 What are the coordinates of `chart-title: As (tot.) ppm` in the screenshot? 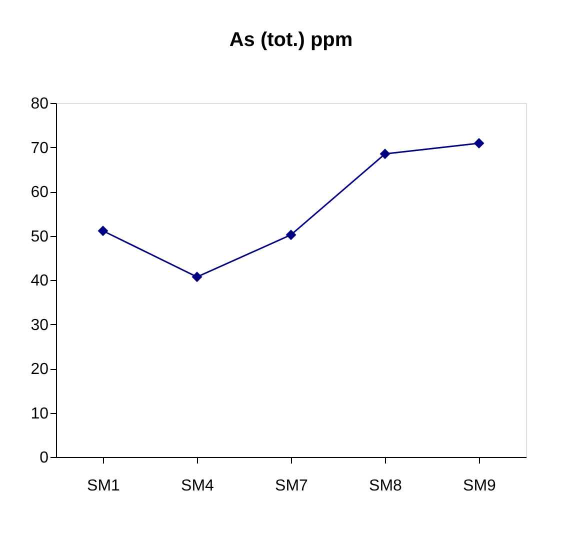 It's located at (291, 40).